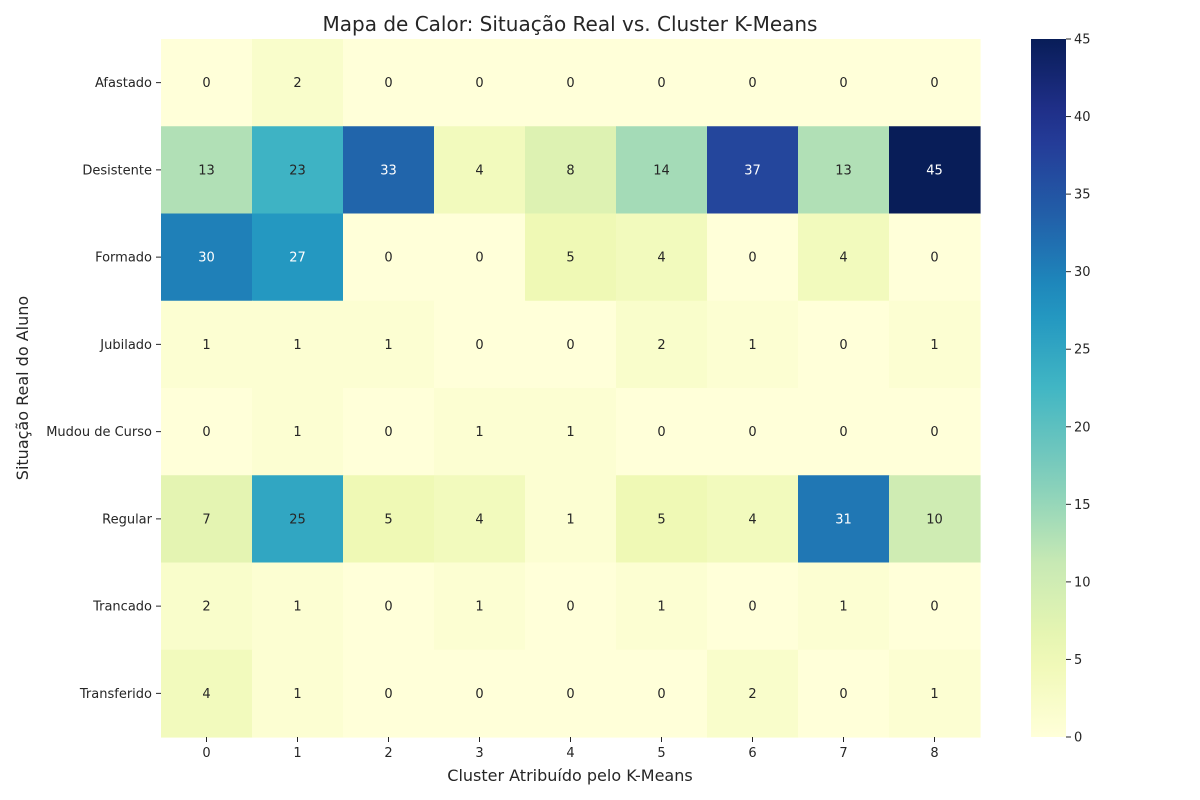  I want to click on colorbar-tick-label: 20, so click(1082, 427).